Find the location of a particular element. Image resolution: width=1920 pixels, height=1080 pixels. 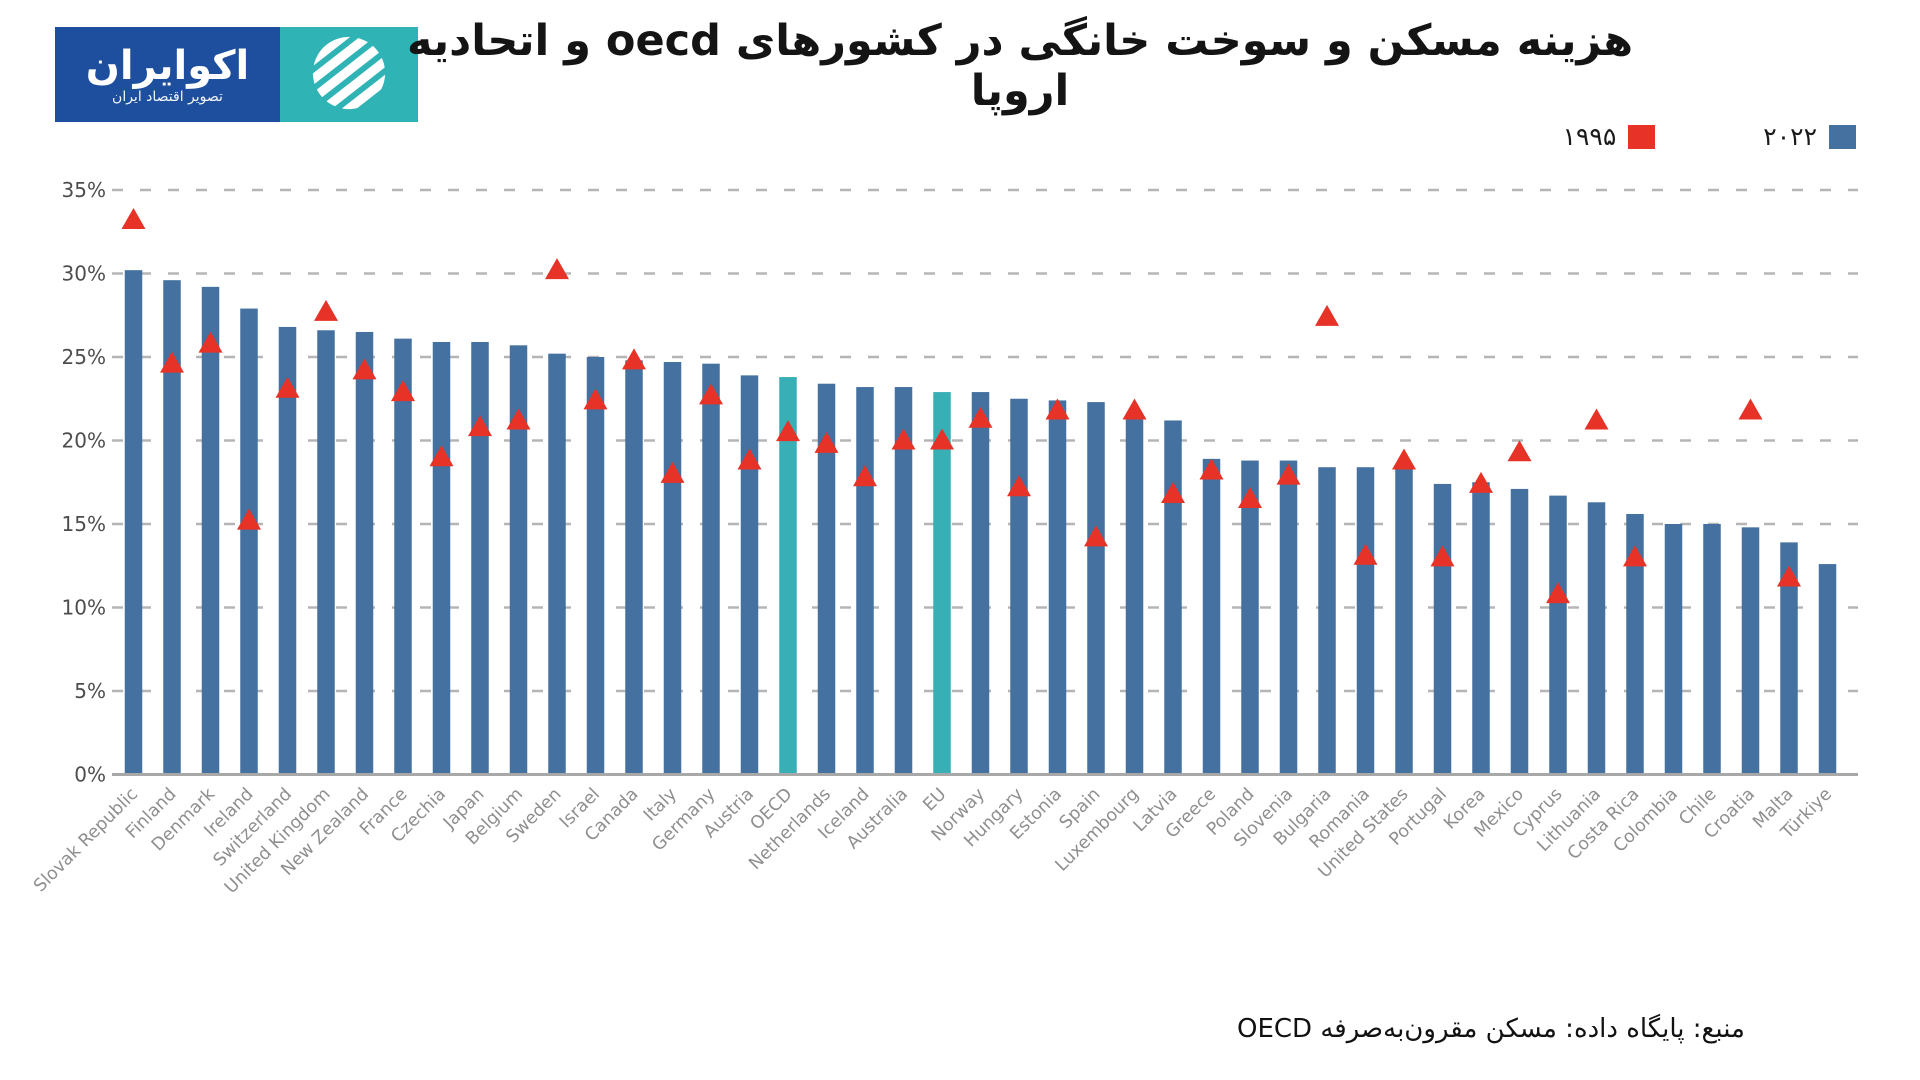

logo-text-panel: اکوایران تصویر اقتصاد ایران is located at coordinates (167, 74).